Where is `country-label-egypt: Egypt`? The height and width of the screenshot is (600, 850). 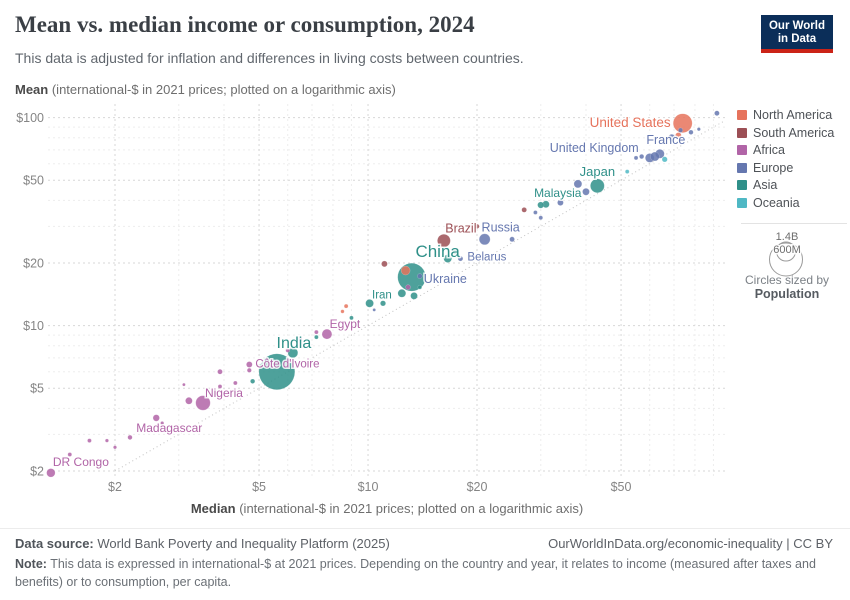
country-label-egypt: Egypt is located at coordinates (345, 324).